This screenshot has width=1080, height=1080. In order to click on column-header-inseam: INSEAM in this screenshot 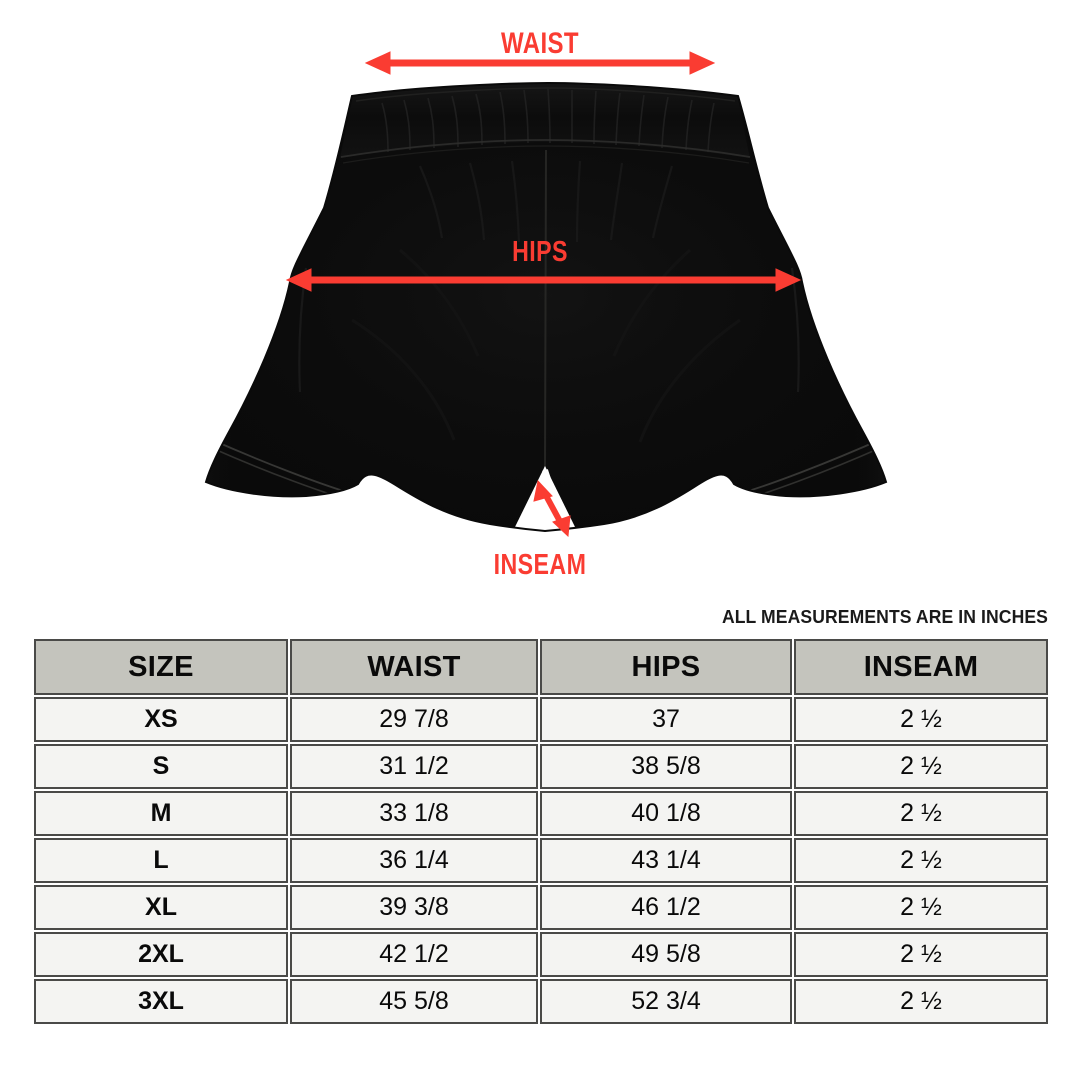, I will do `click(921, 667)`.